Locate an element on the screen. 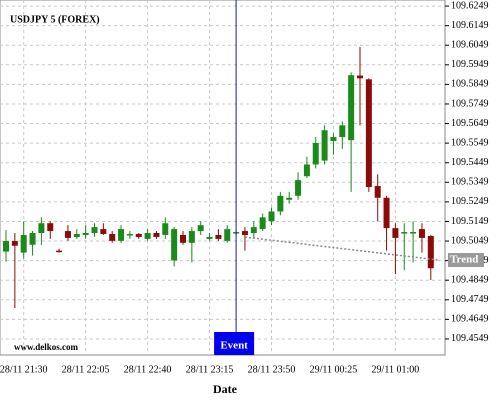 The image size is (500, 400). y-tick-label: 109.5749 is located at coordinates (470, 103).